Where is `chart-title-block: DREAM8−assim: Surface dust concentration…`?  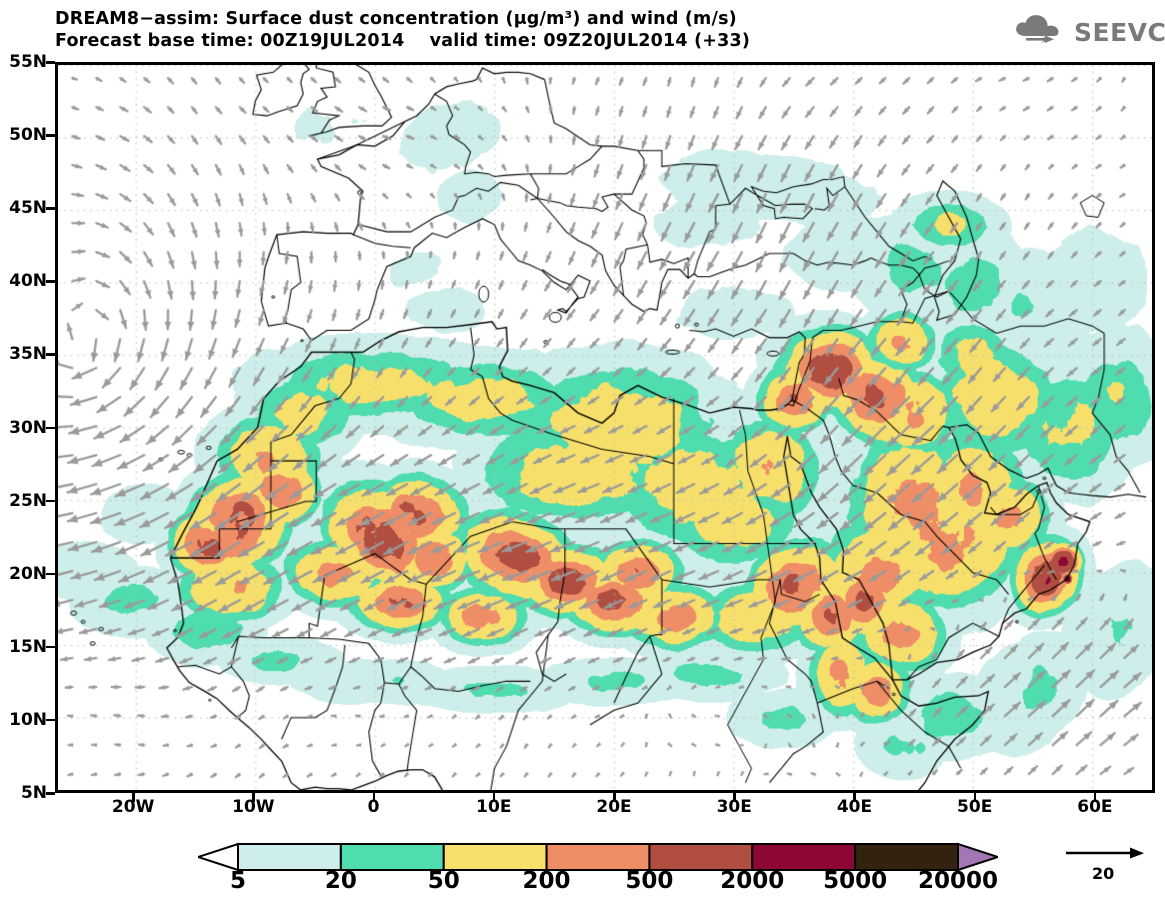 chart-title-block: DREAM8−assim: Surface dust concentration… is located at coordinates (505, 30).